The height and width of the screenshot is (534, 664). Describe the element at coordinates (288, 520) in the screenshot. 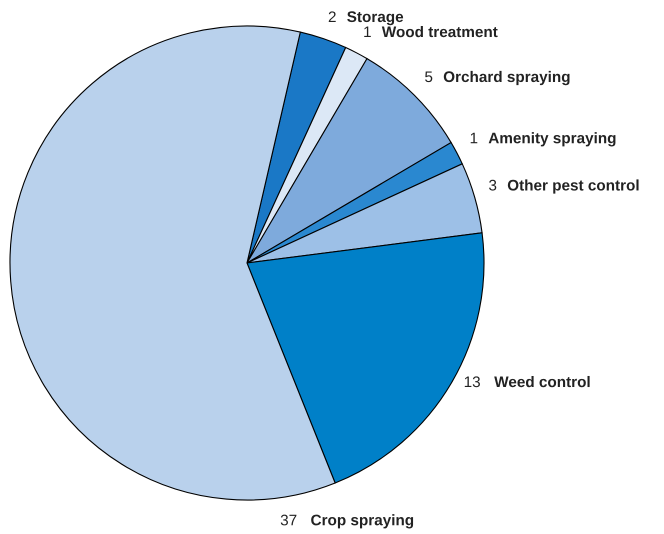

I see `data-label: 37` at that location.